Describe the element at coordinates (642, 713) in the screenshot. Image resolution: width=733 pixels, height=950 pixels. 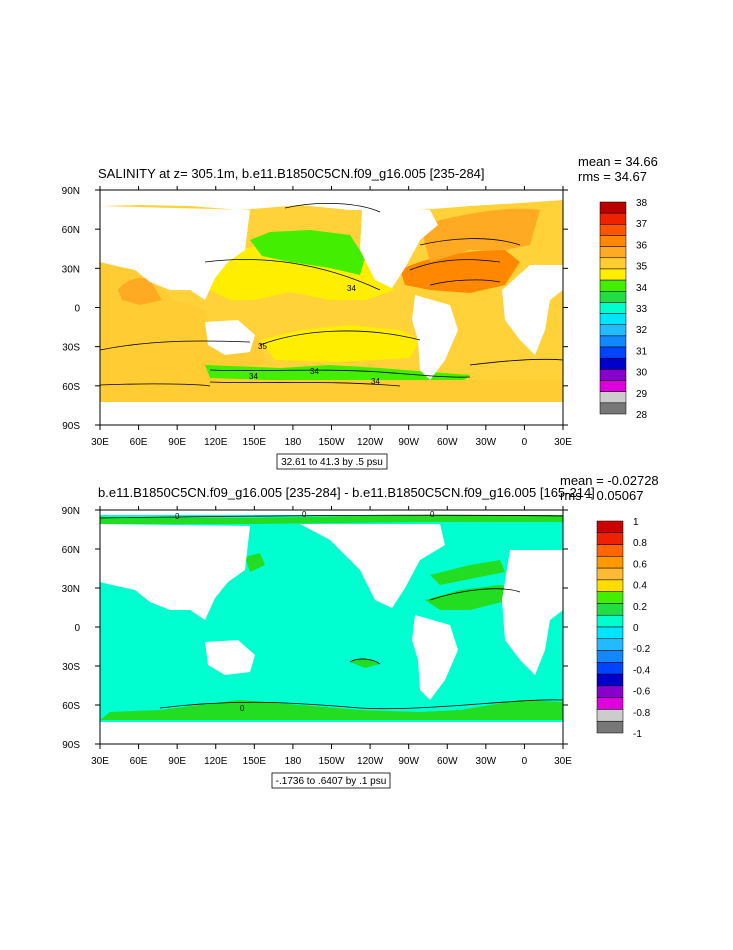
I see `colorbar-label: -0.8` at that location.